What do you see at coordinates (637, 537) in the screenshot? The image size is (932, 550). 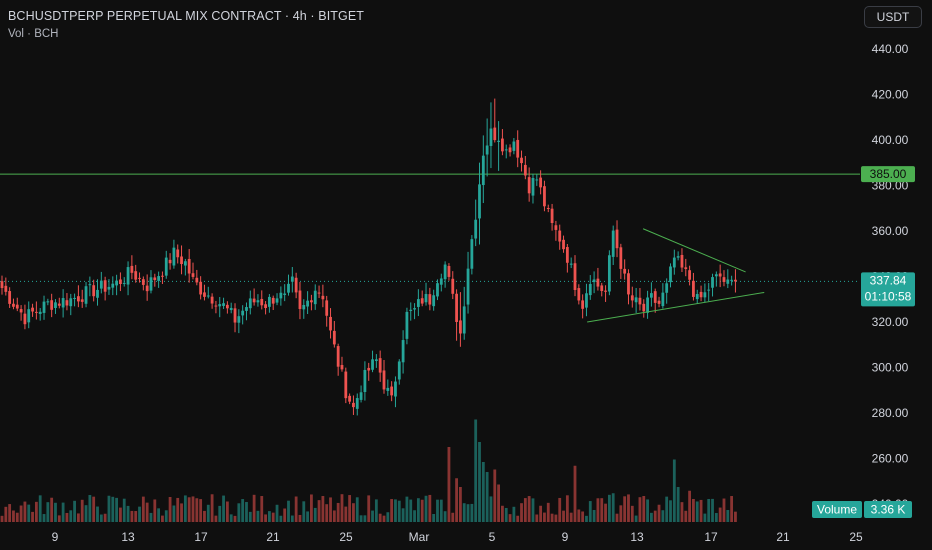 I see `time-tick-label: 13` at bounding box center [637, 537].